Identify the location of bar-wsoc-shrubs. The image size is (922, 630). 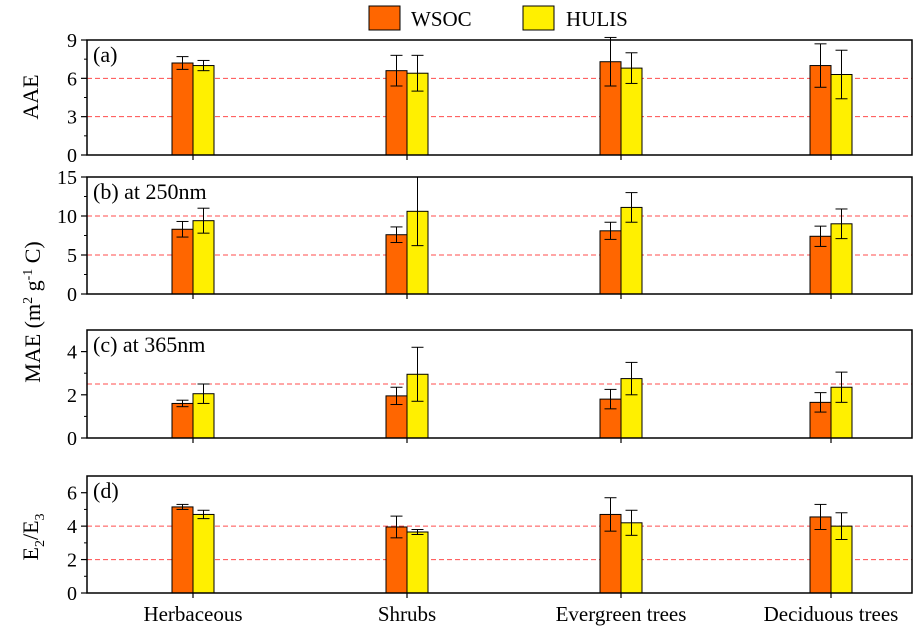
(396, 264).